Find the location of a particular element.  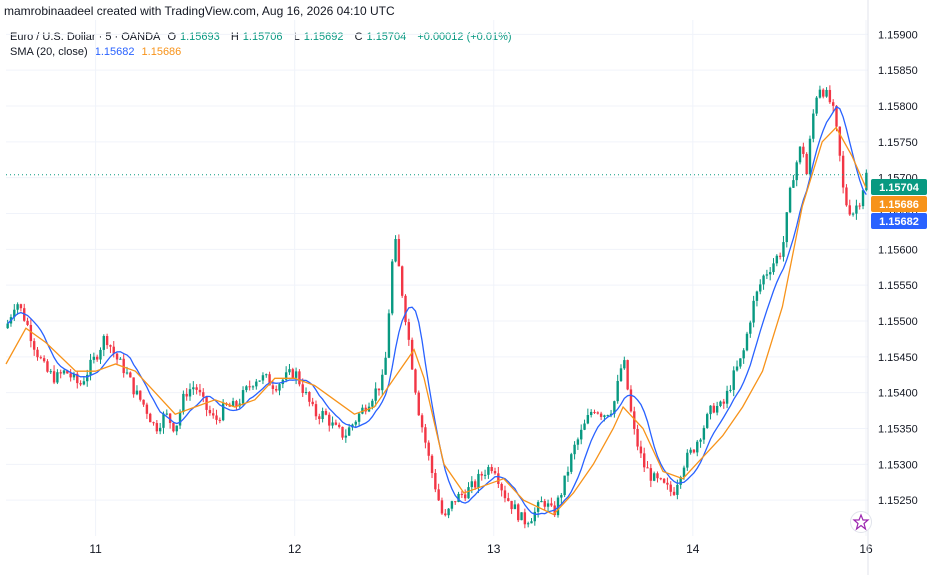

y-tick-label: 1.15400 is located at coordinates (898, 394).